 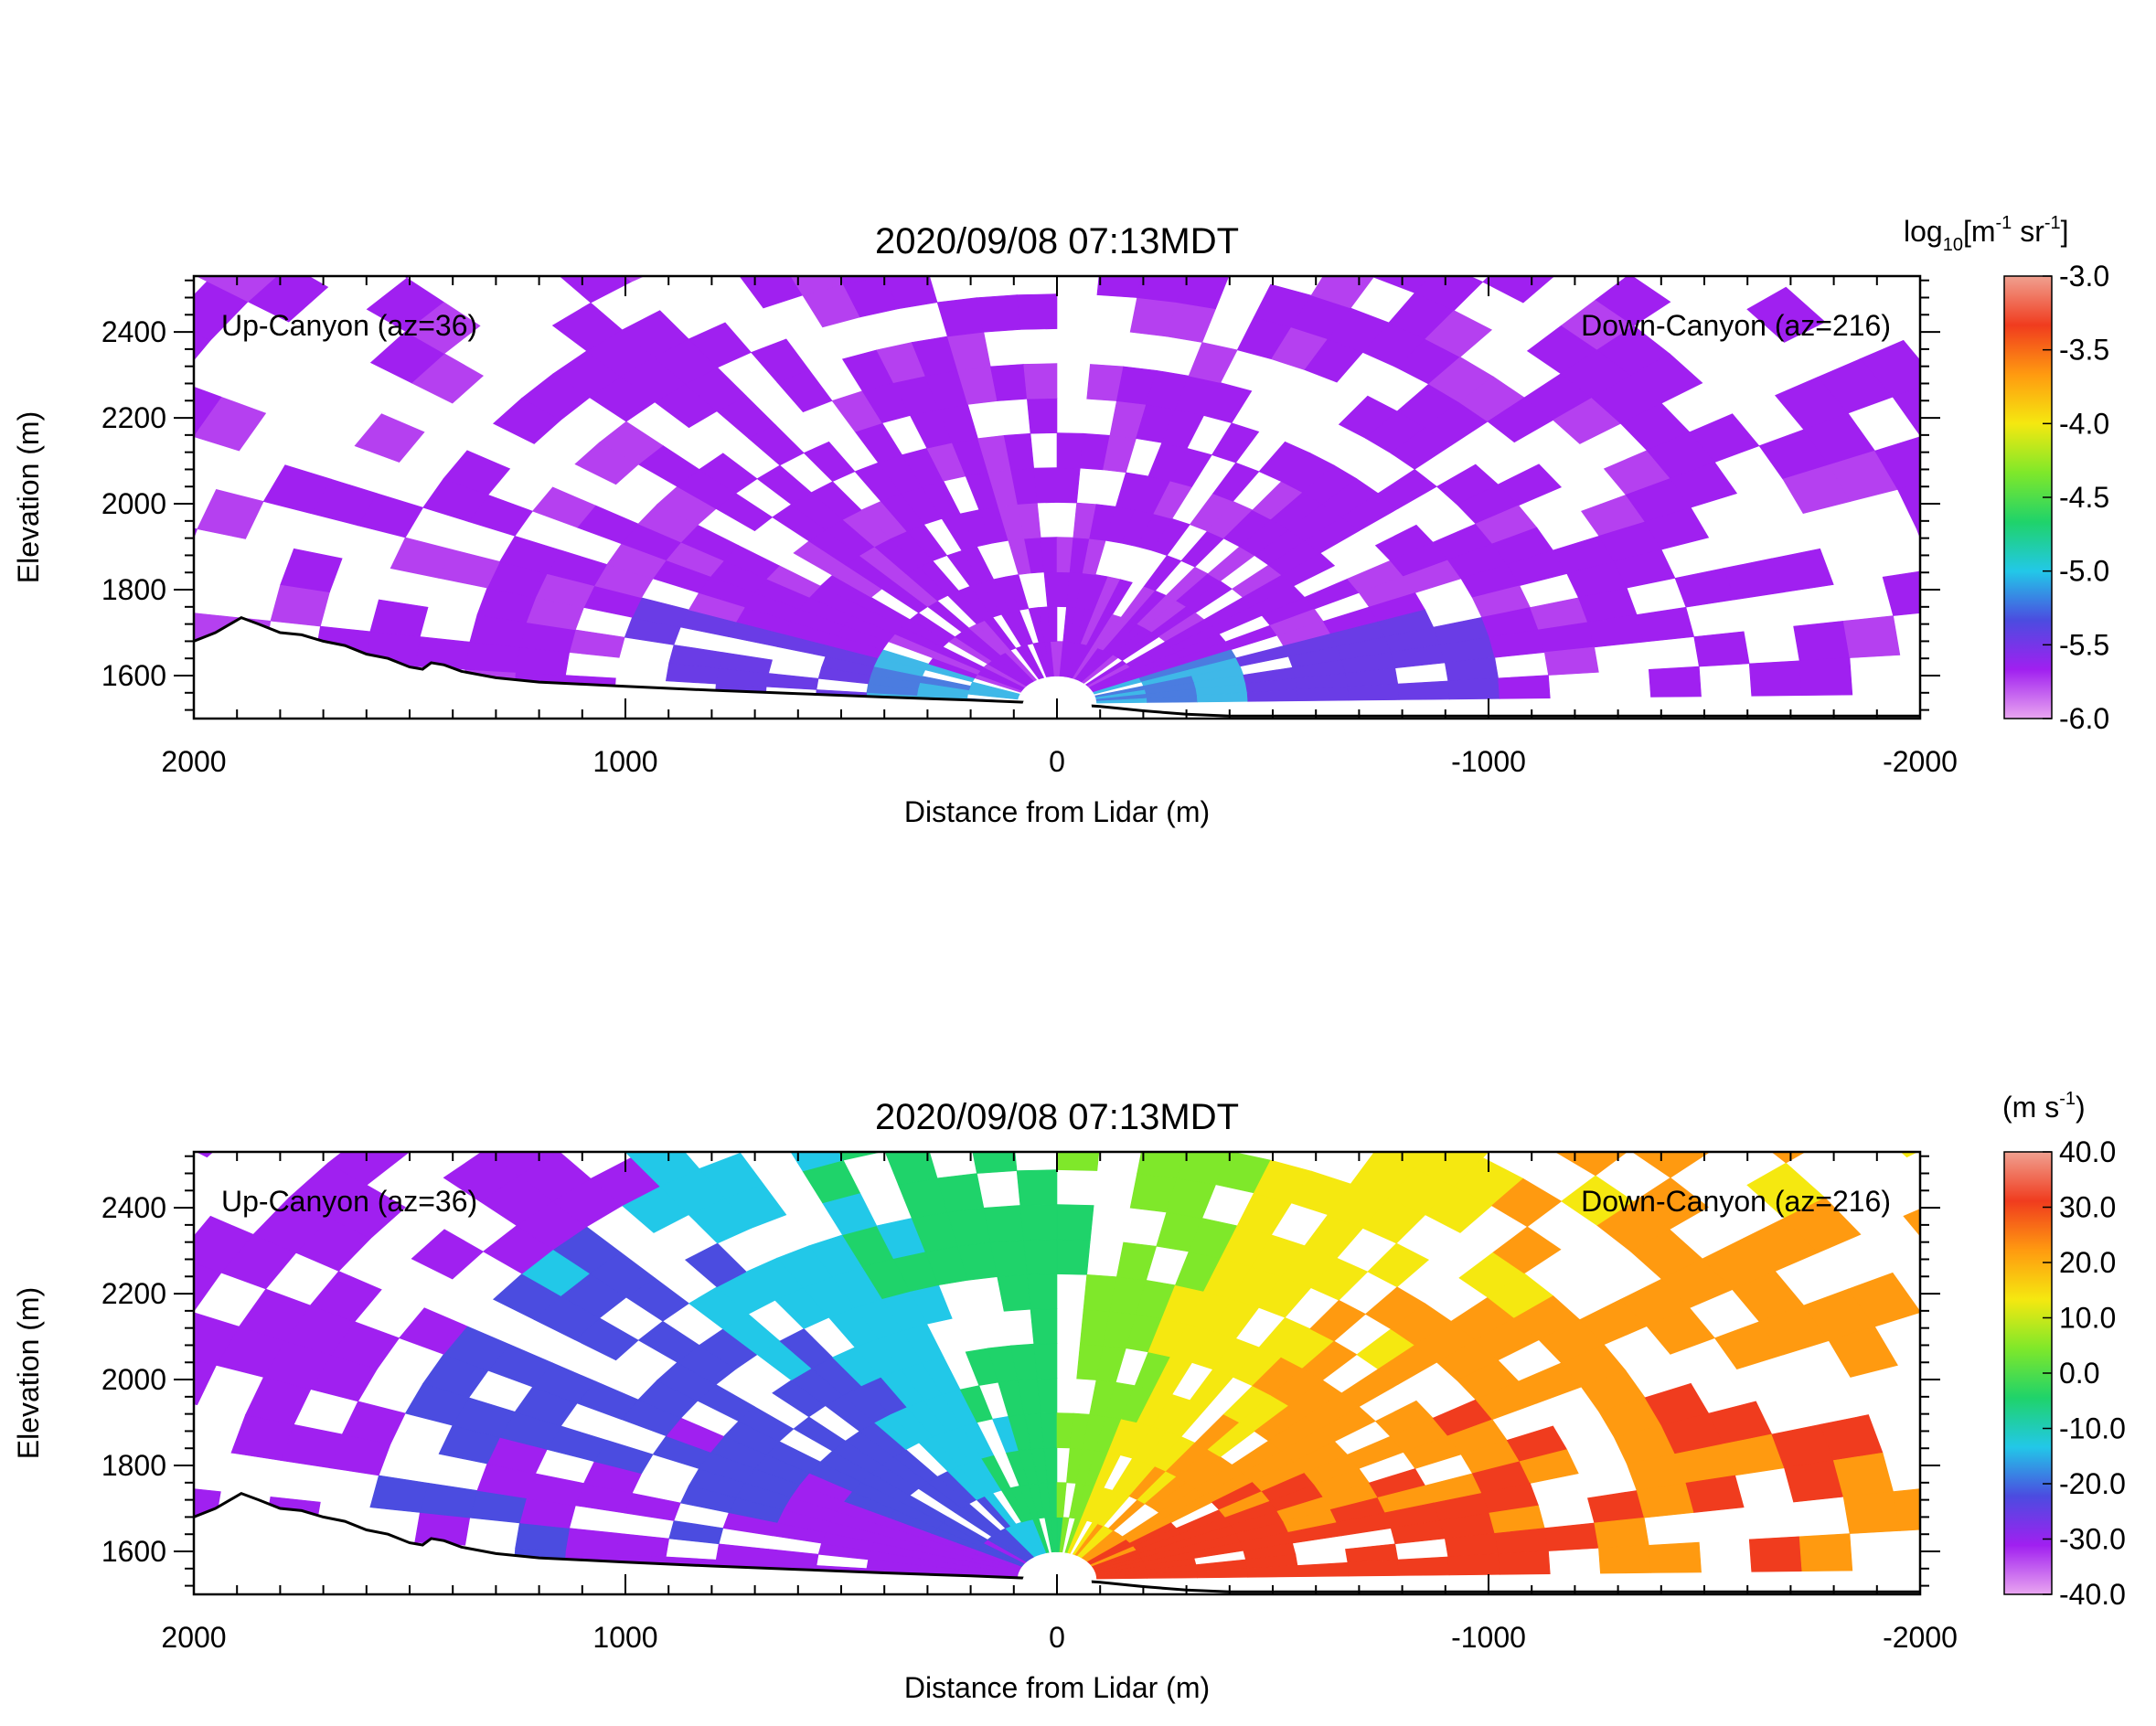 I want to click on colorbar-tick-label: 20.0, so click(x=2087, y=1262).